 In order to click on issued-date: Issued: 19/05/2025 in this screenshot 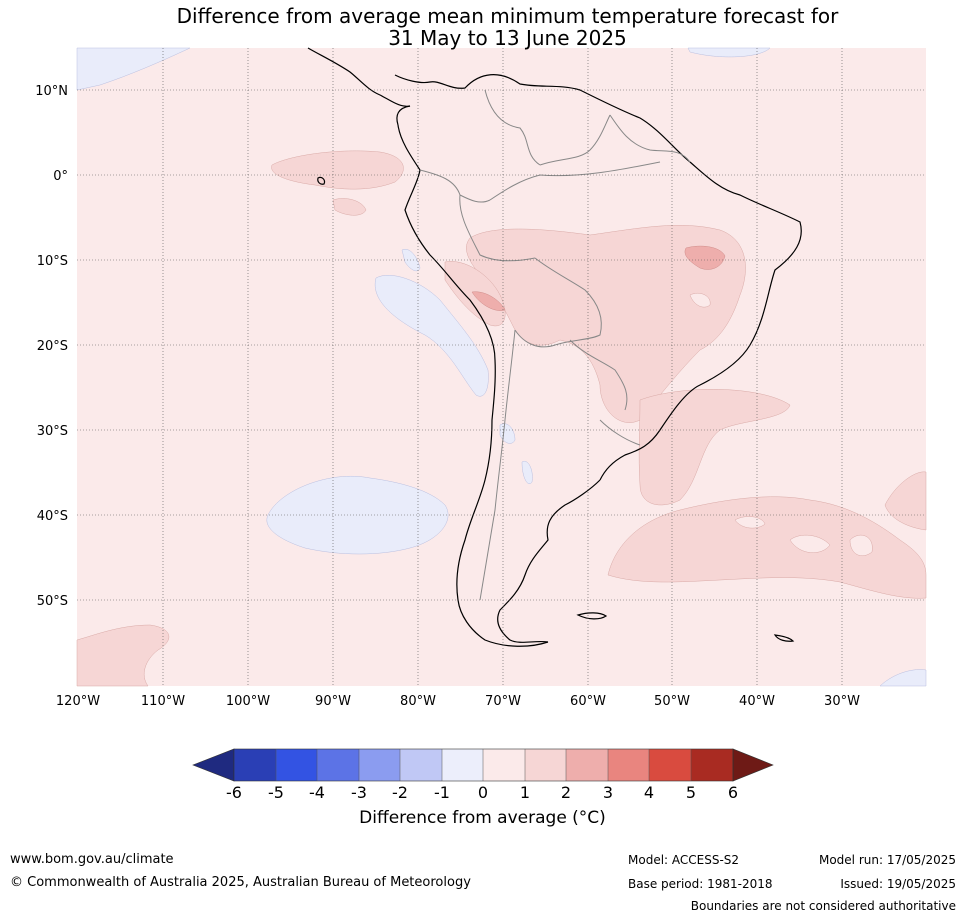, I will do `click(898, 884)`.